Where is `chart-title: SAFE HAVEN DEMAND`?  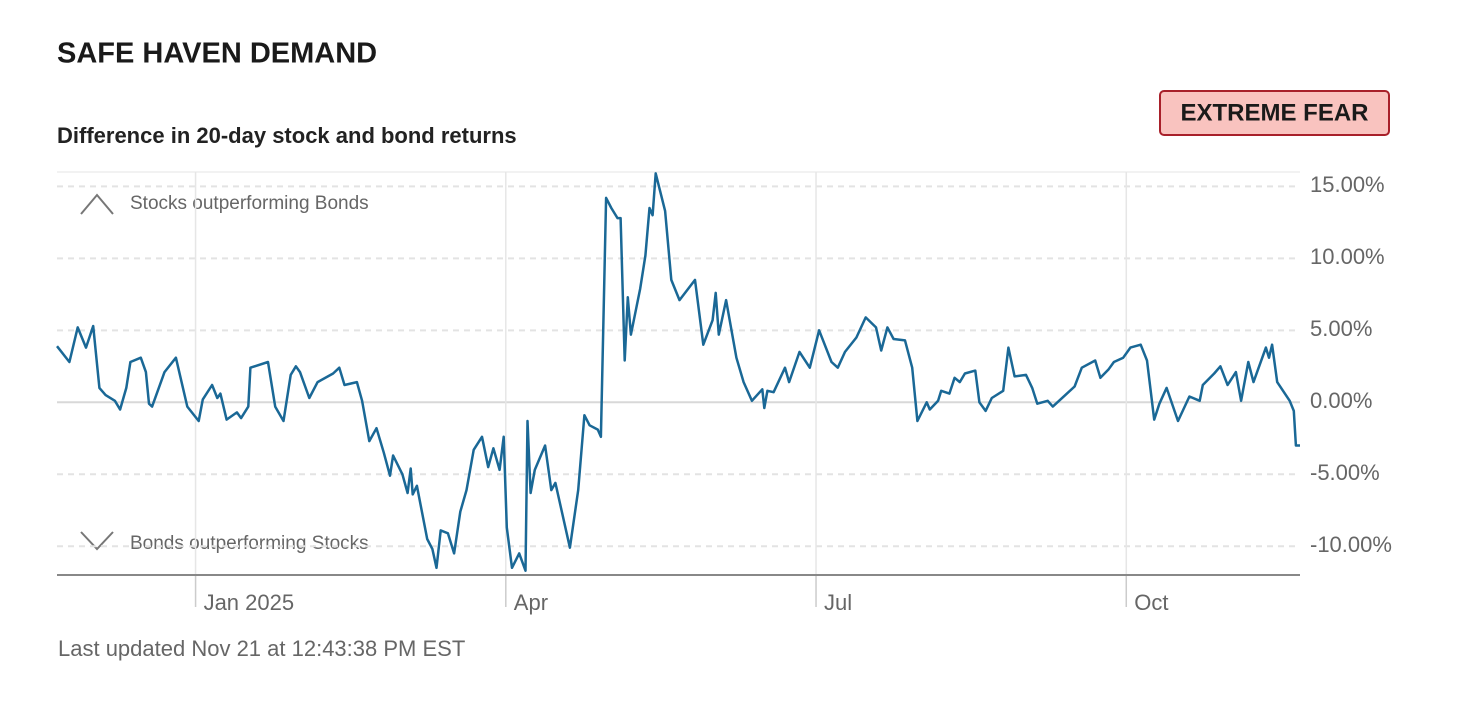
chart-title: SAFE HAVEN DEMAND is located at coordinates (217, 54).